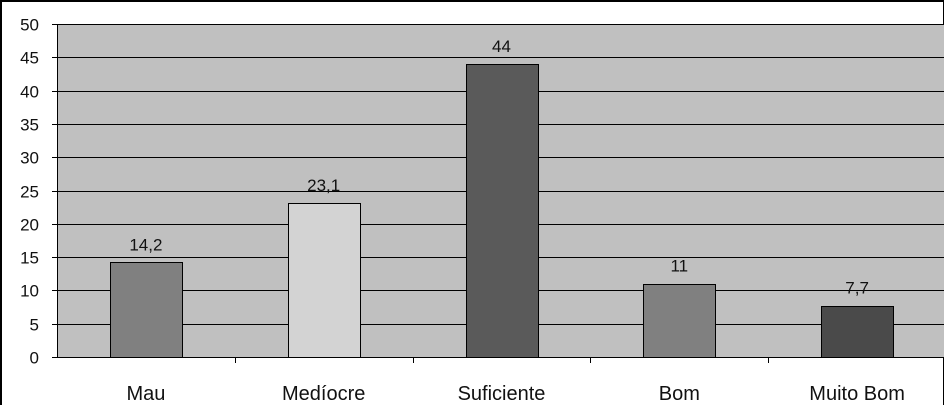 The image size is (944, 407). What do you see at coordinates (501, 46) in the screenshot?
I see `data-label: 44` at bounding box center [501, 46].